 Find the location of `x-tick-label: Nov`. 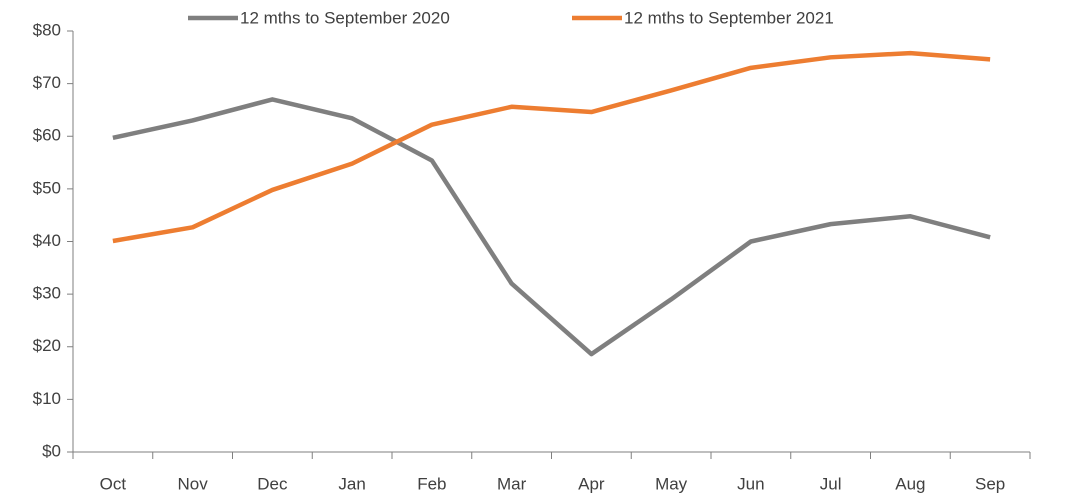

x-tick-label: Nov is located at coordinates (193, 483).